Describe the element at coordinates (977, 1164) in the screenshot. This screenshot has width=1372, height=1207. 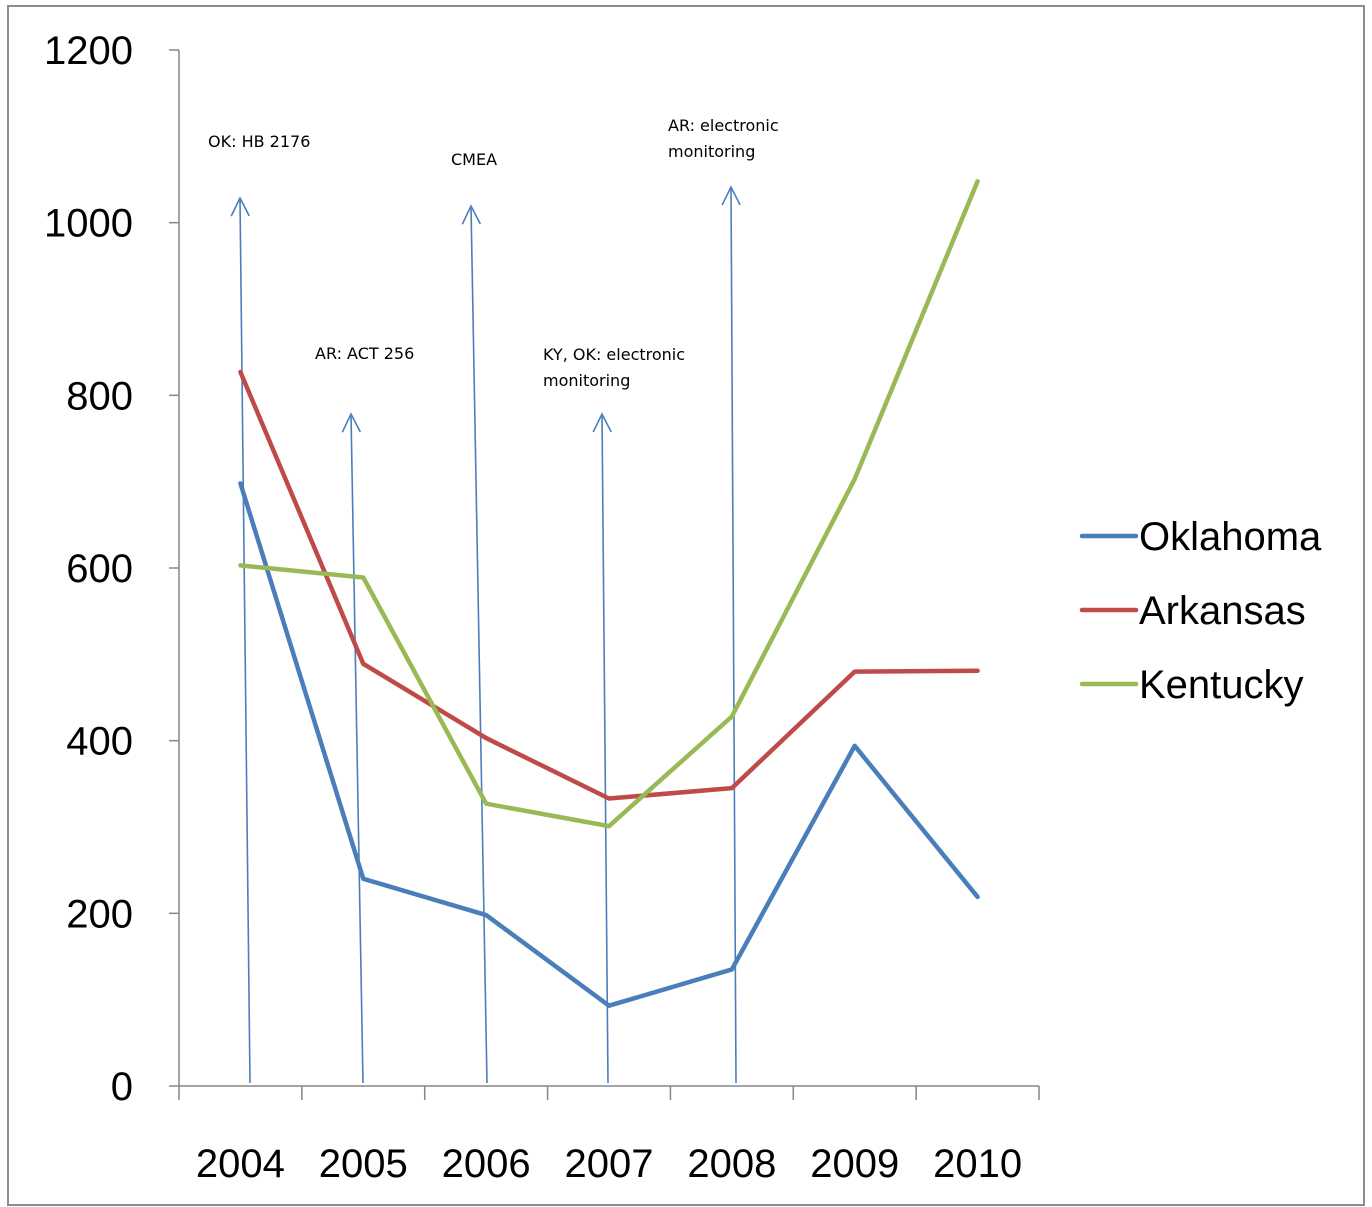
I see `x-tick-label: 2010` at that location.